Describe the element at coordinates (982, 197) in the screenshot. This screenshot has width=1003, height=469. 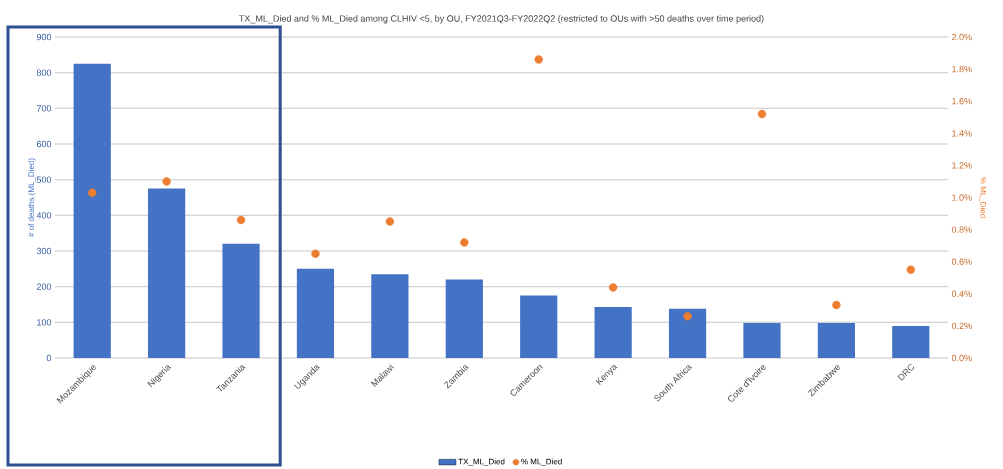
I see `y2-axis-title: % ML_Died` at that location.